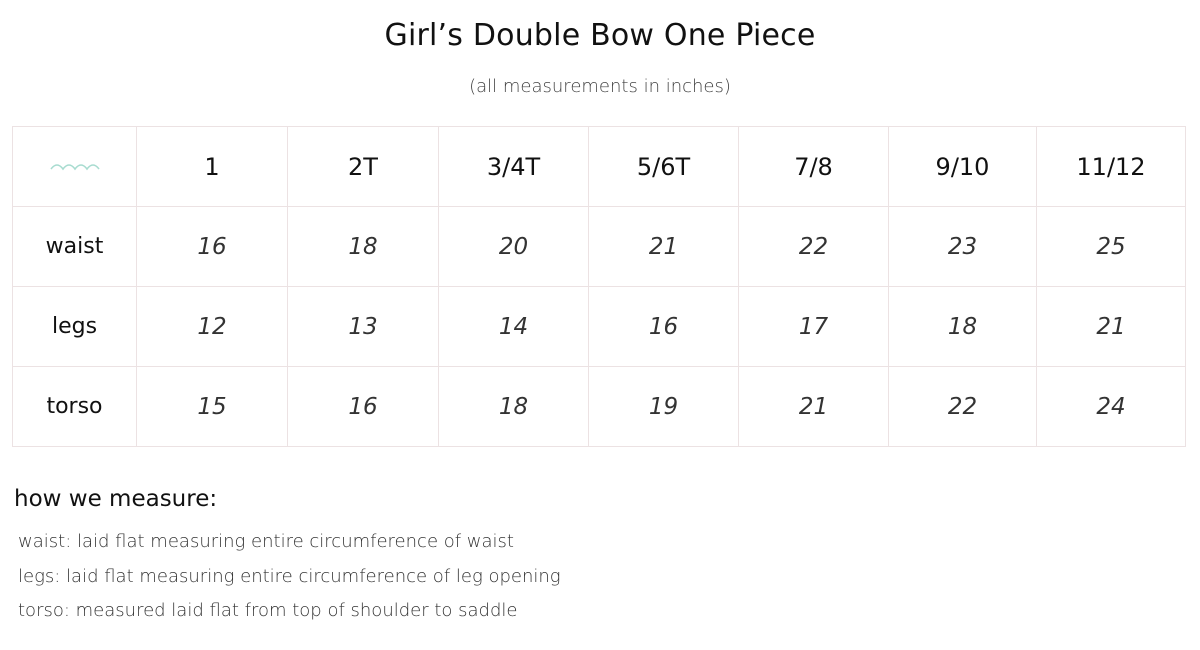  I want to click on measurement-cell: 20, so click(513, 246).